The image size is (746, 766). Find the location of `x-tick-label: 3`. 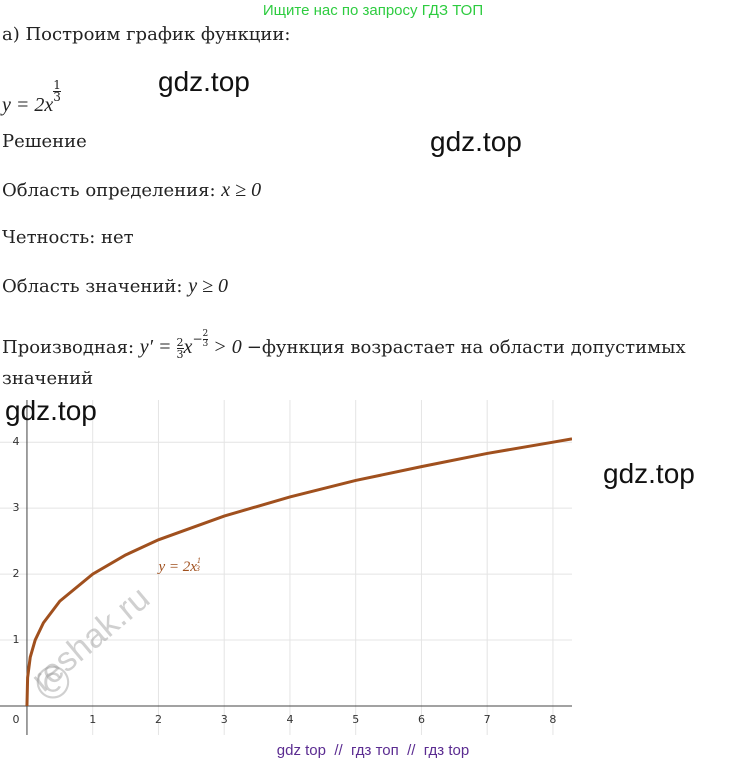

x-tick-label: 3 is located at coordinates (224, 719).